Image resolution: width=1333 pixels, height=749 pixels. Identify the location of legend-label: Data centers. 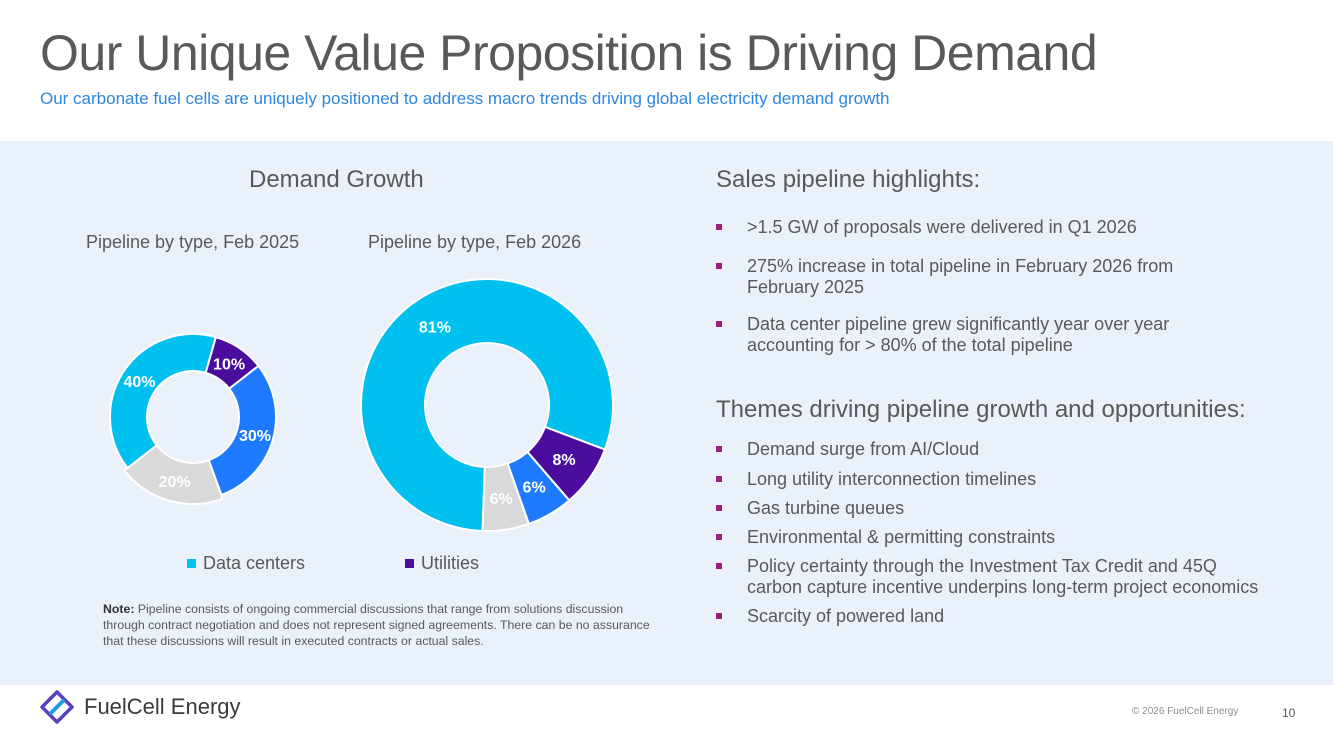
(254, 563).